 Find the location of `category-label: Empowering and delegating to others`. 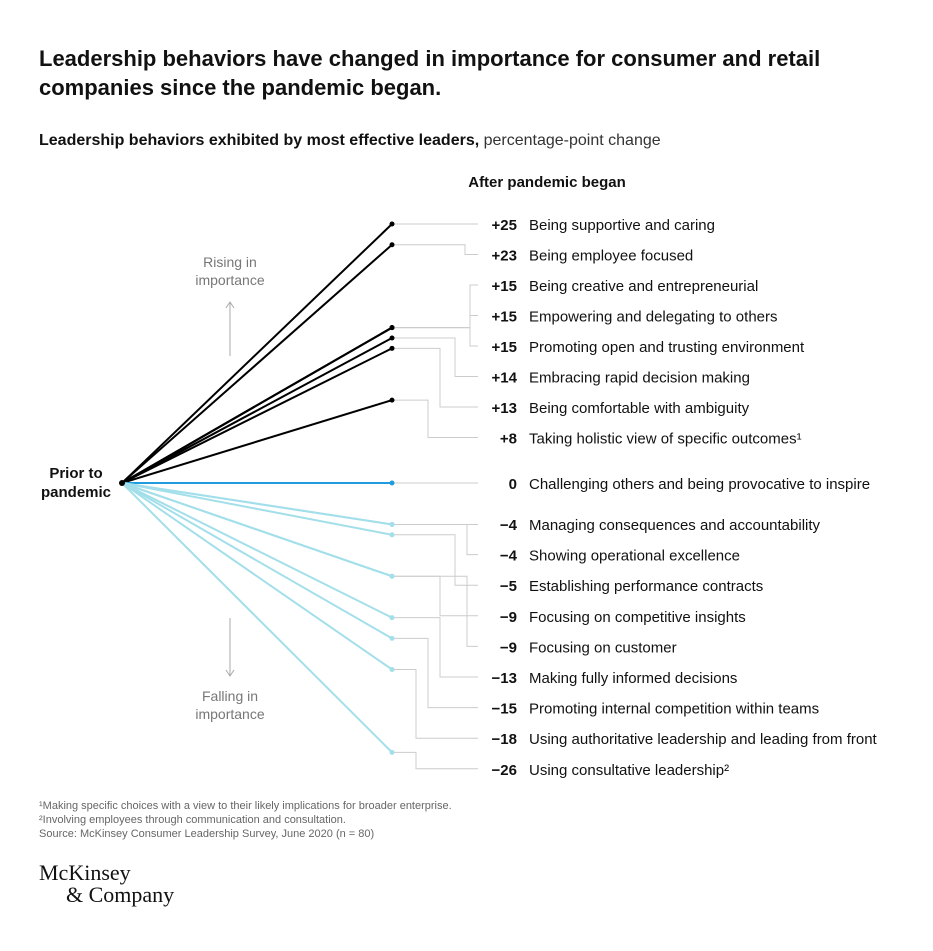

category-label: Empowering and delegating to others is located at coordinates (653, 317).